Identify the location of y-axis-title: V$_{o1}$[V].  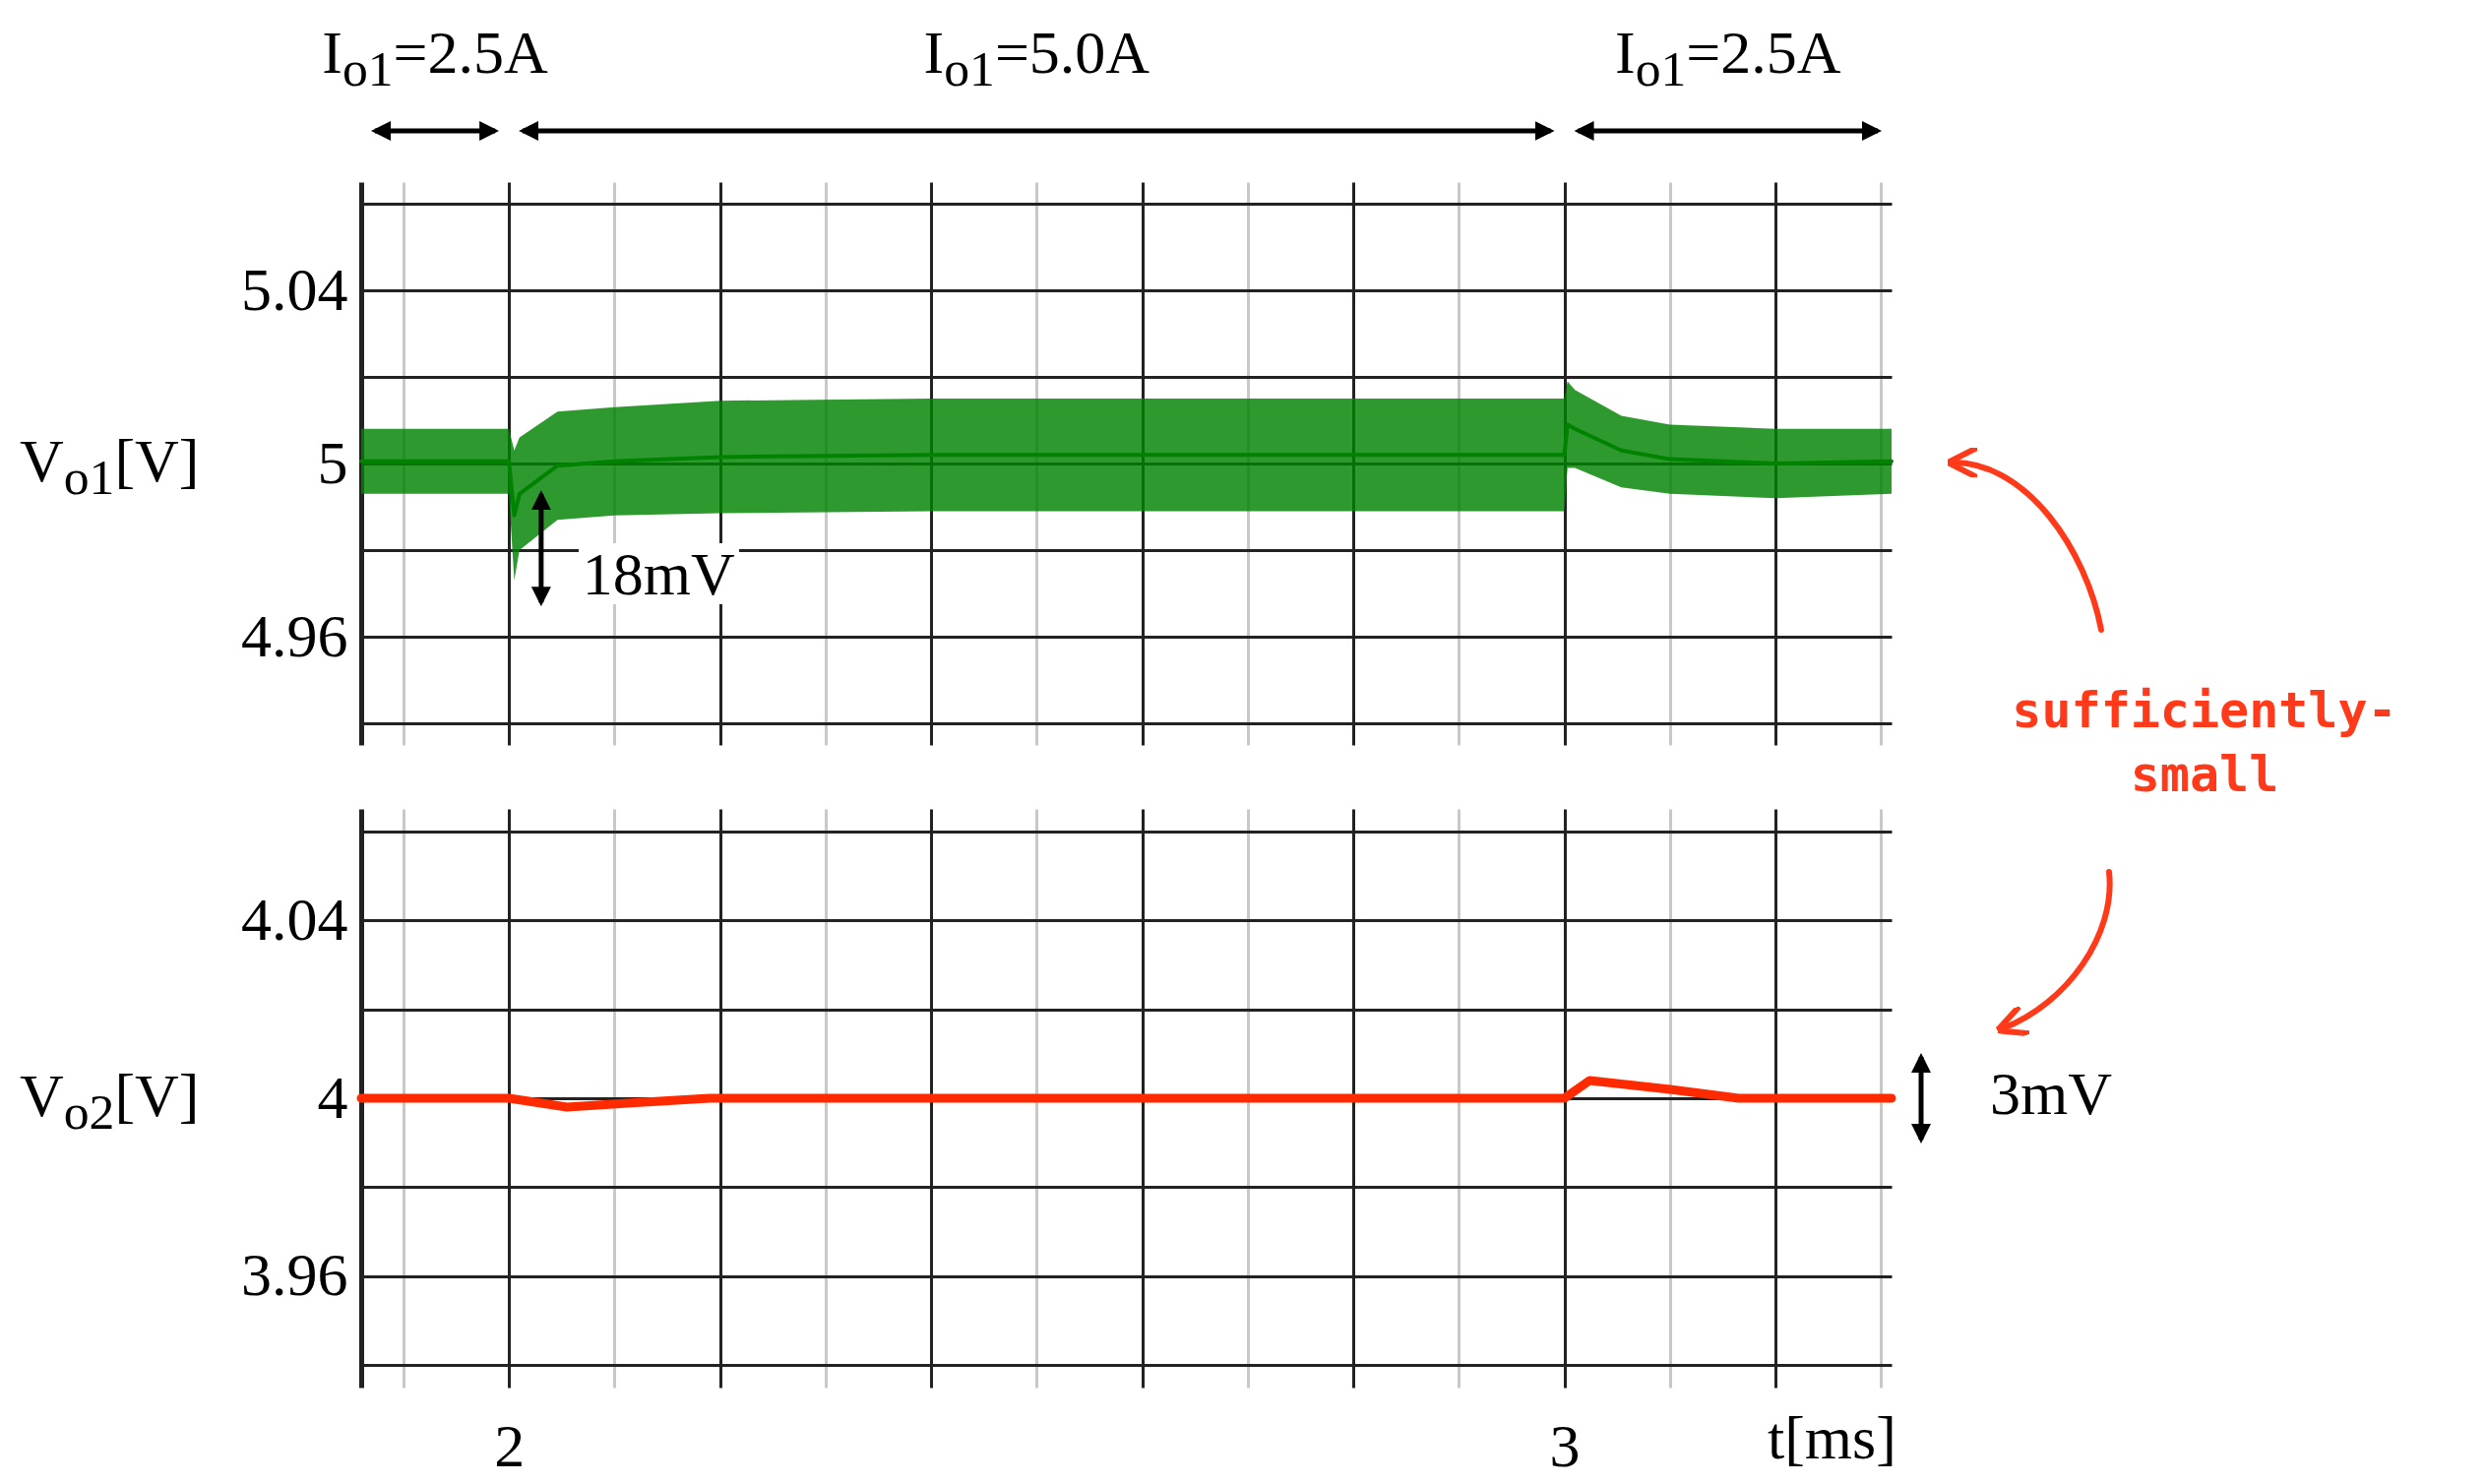
(110, 466).